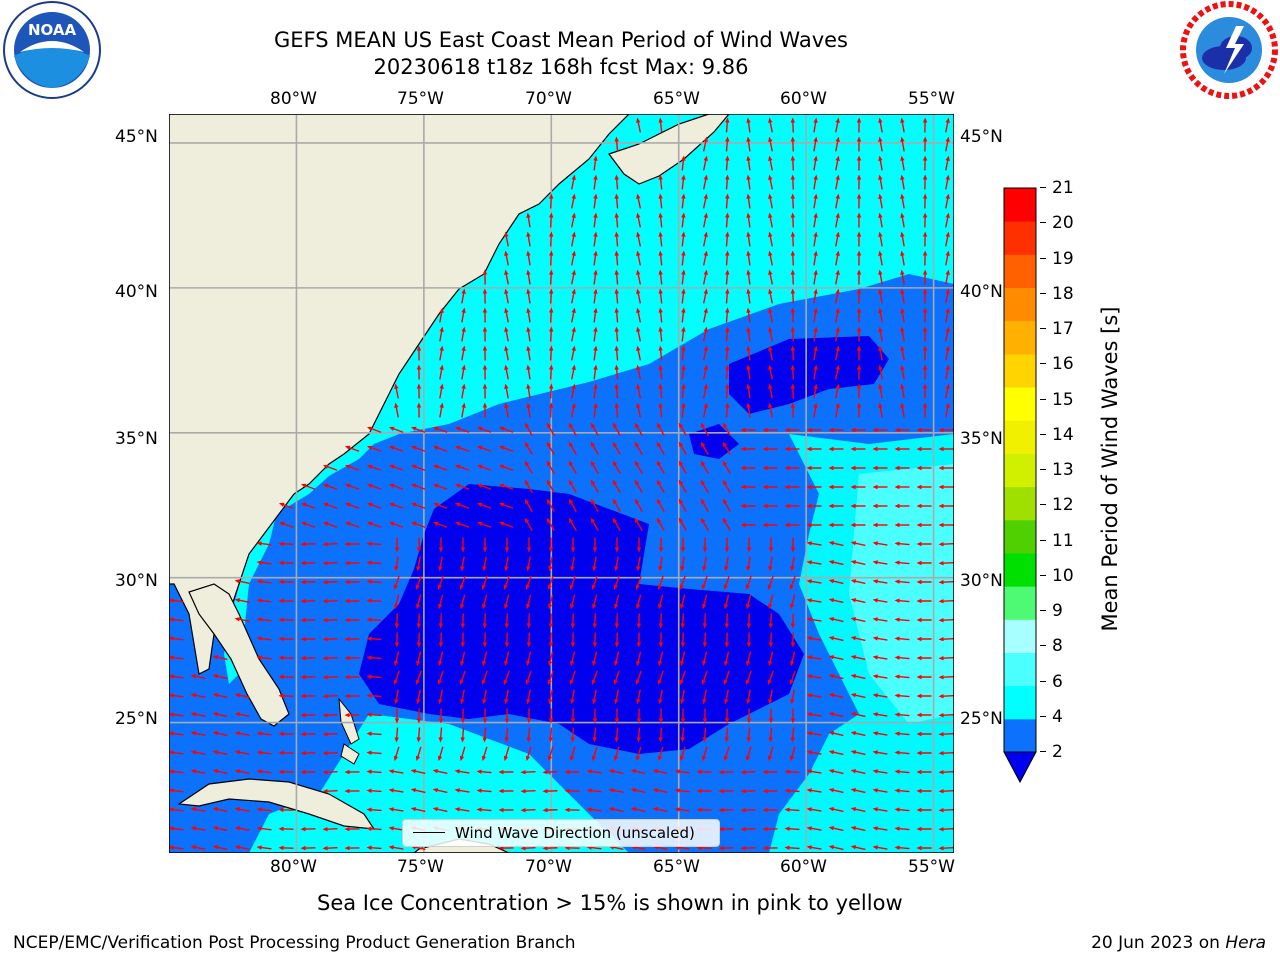  I want to click on colorbar-segment, so click(1020, 271).